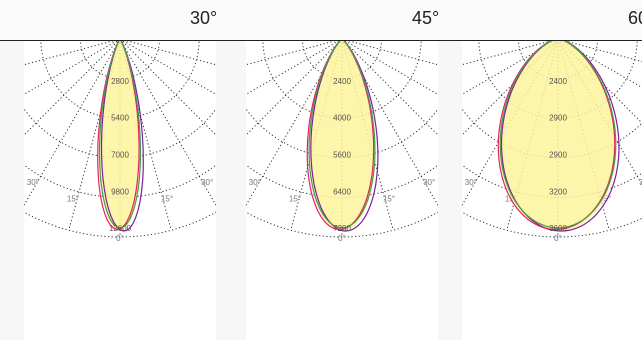 This screenshot has height=340, width=642. Describe the element at coordinates (321, 20) in the screenshot. I see `beam-angle-header: 30° 45° 60°` at that location.